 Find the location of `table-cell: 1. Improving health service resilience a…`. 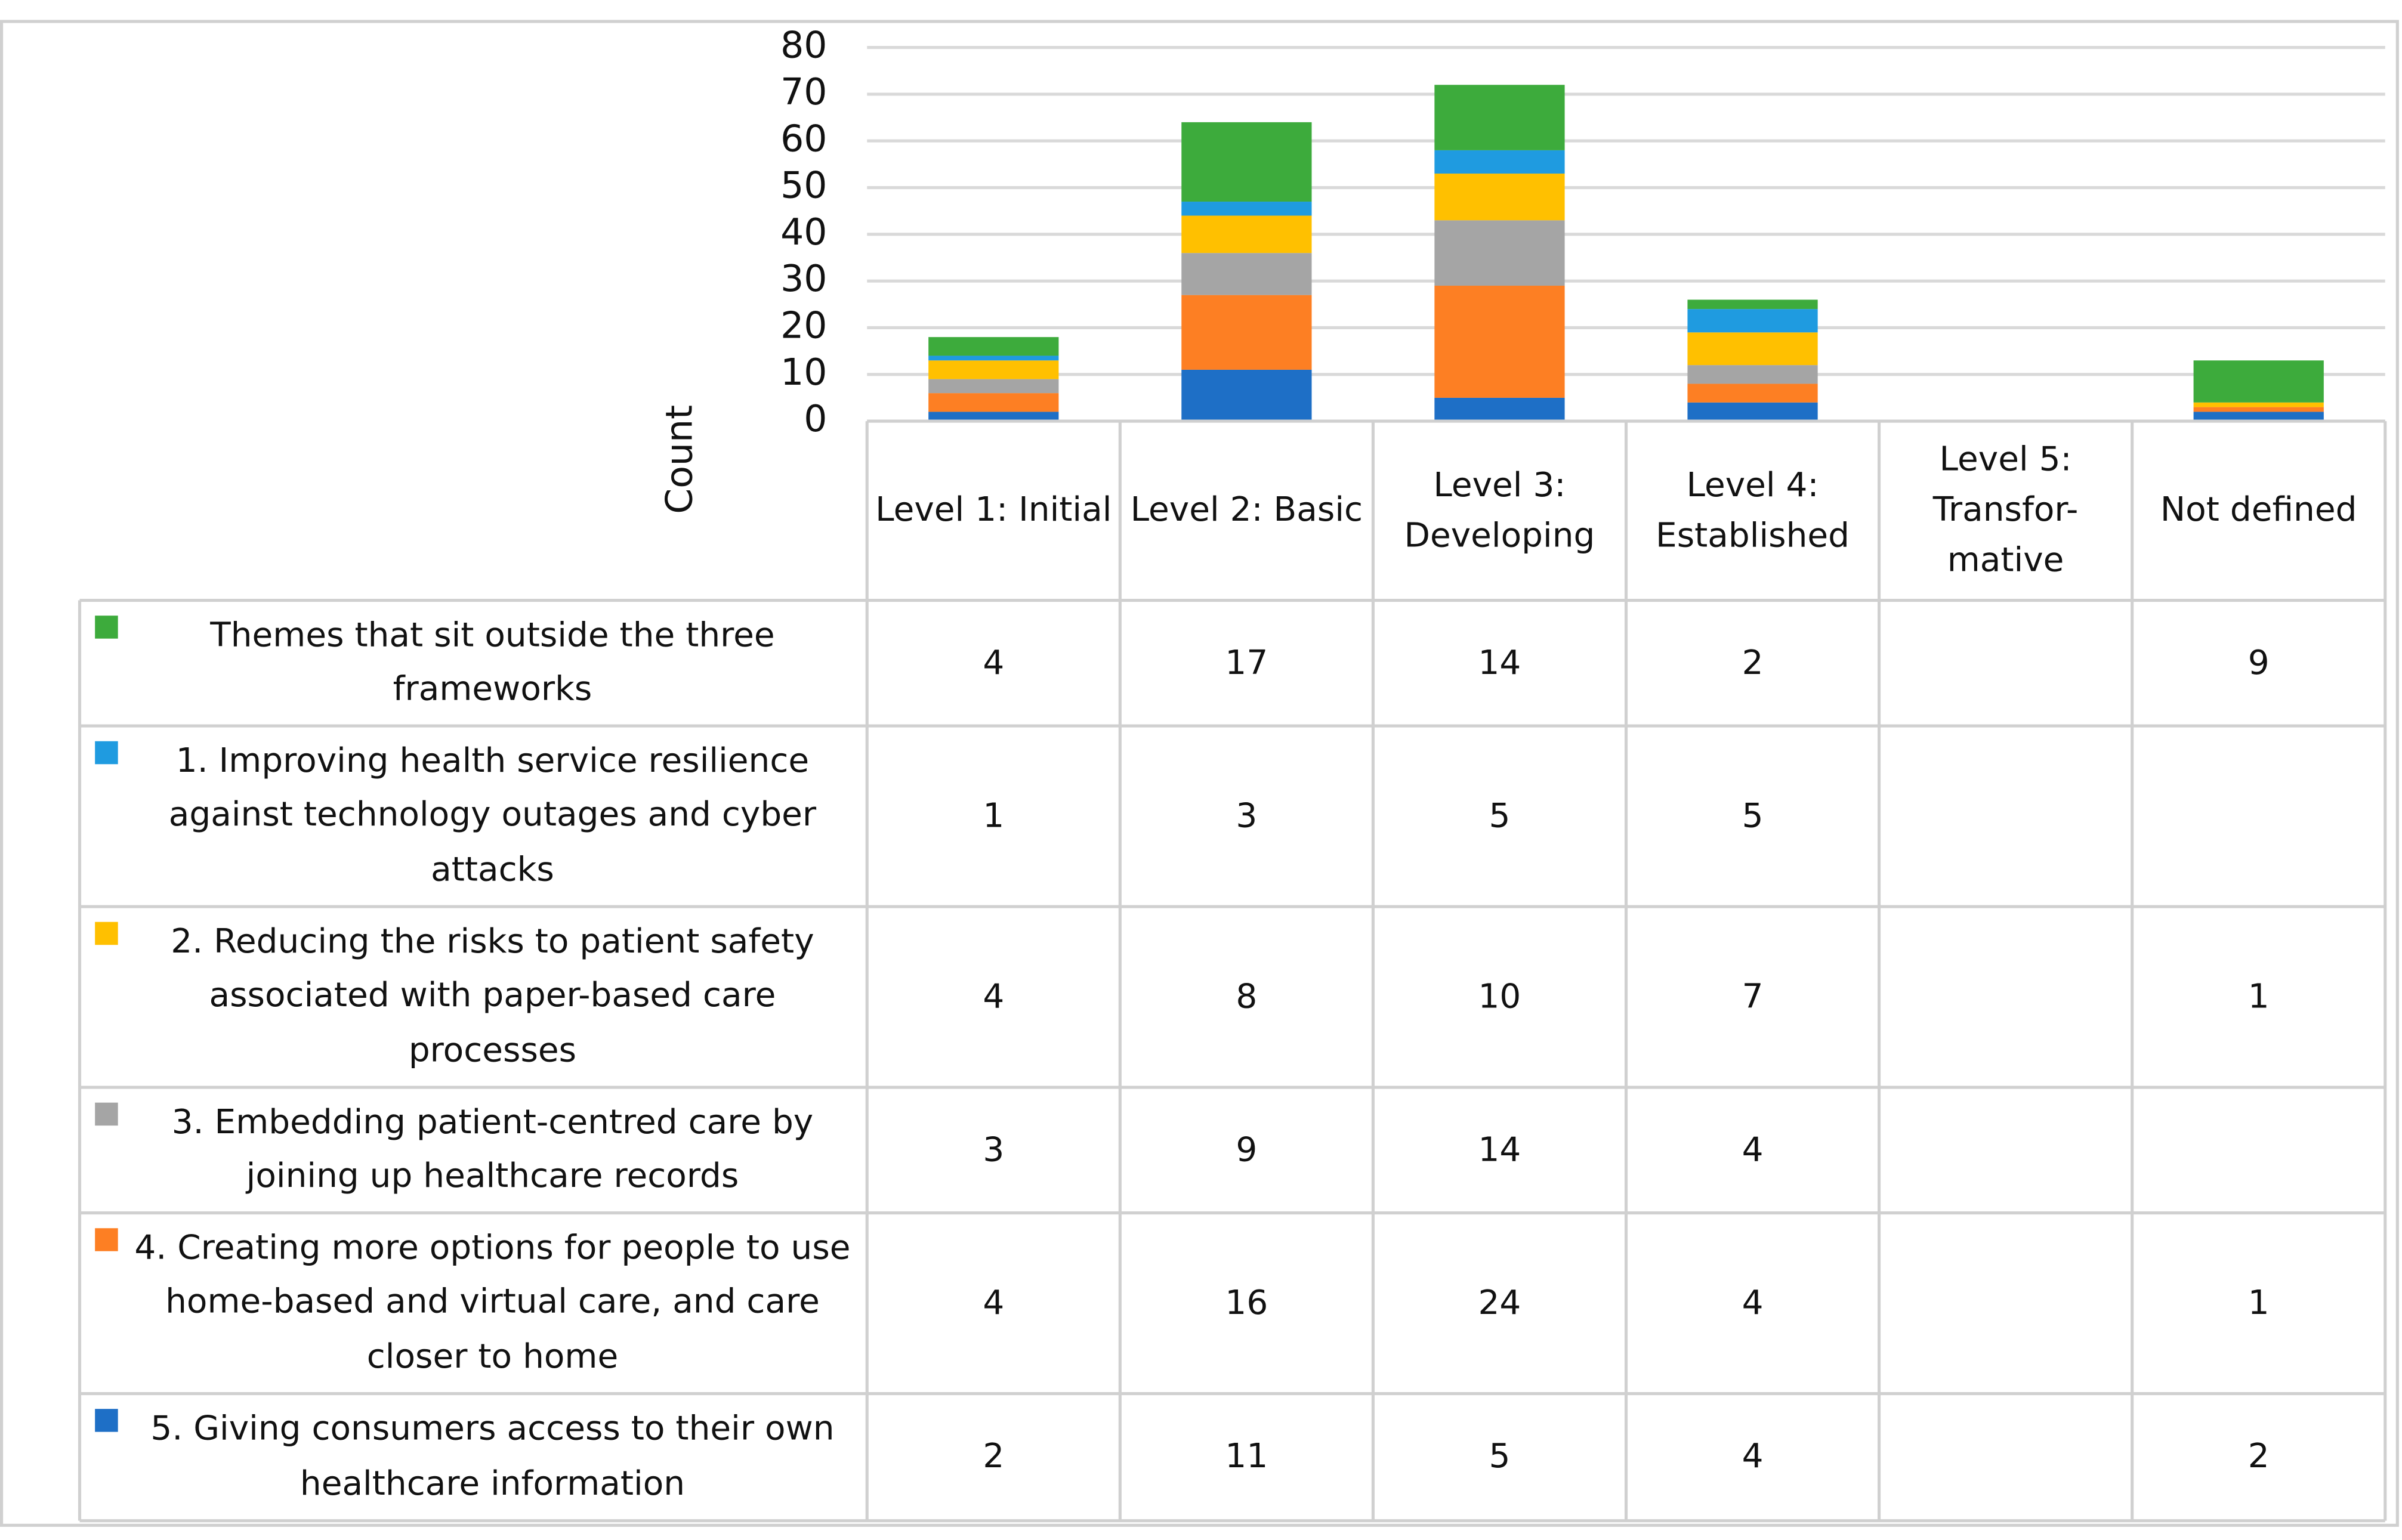

table-cell: 1. Improving health service resilience a… is located at coordinates (473, 816).